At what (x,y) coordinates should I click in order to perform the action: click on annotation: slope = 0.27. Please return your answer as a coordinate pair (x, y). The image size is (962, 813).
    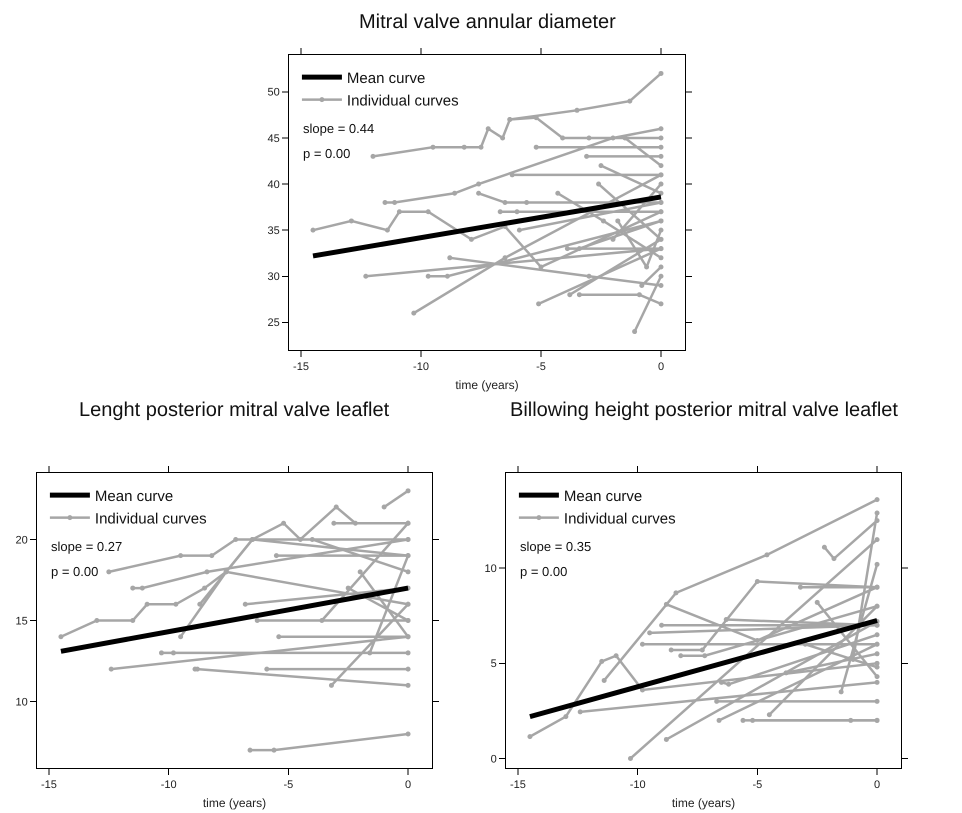
    Looking at the image, I should click on (86, 546).